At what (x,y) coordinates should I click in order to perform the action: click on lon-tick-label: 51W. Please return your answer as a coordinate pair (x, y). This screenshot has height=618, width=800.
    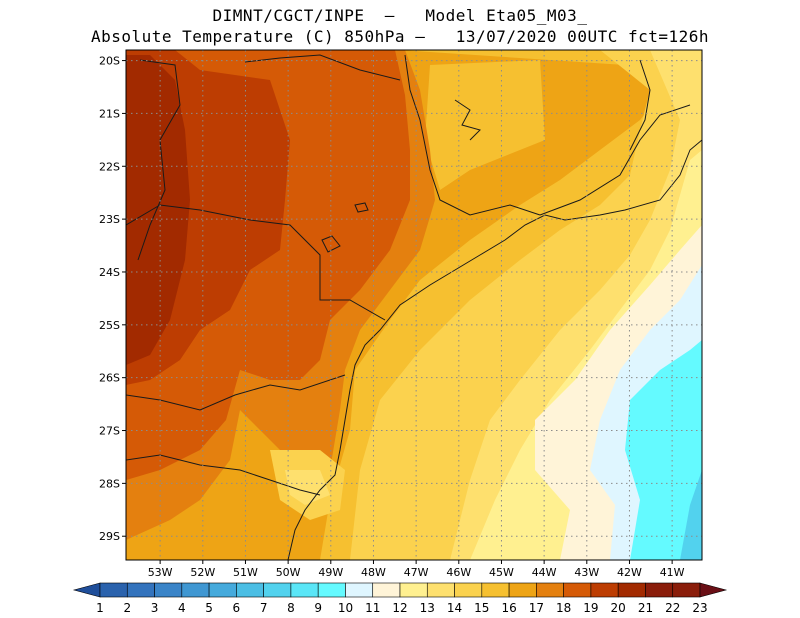
    Looking at the image, I should click on (245, 572).